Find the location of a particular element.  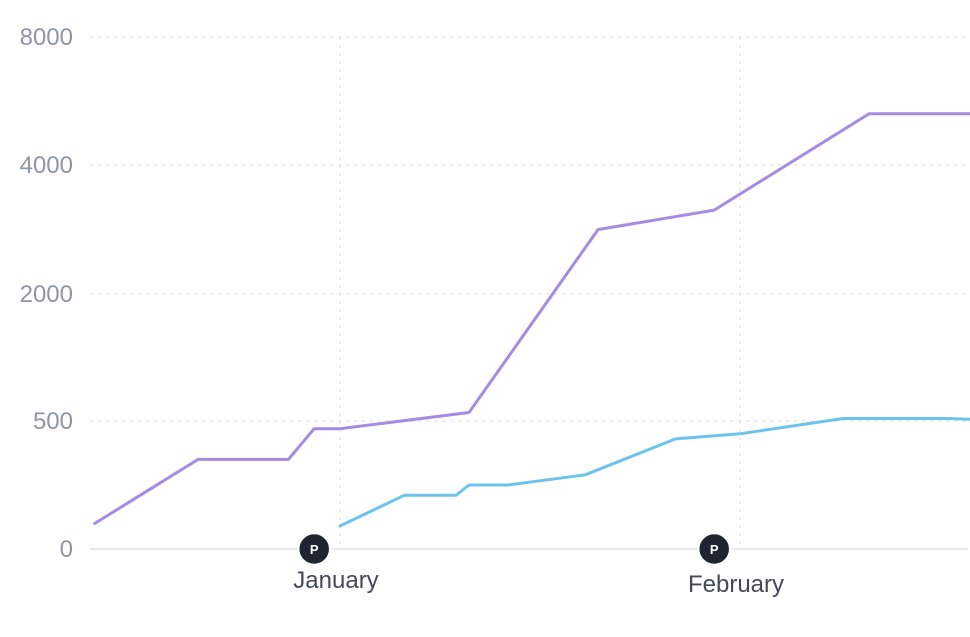

x-tick-label: January is located at coordinates (335, 580).